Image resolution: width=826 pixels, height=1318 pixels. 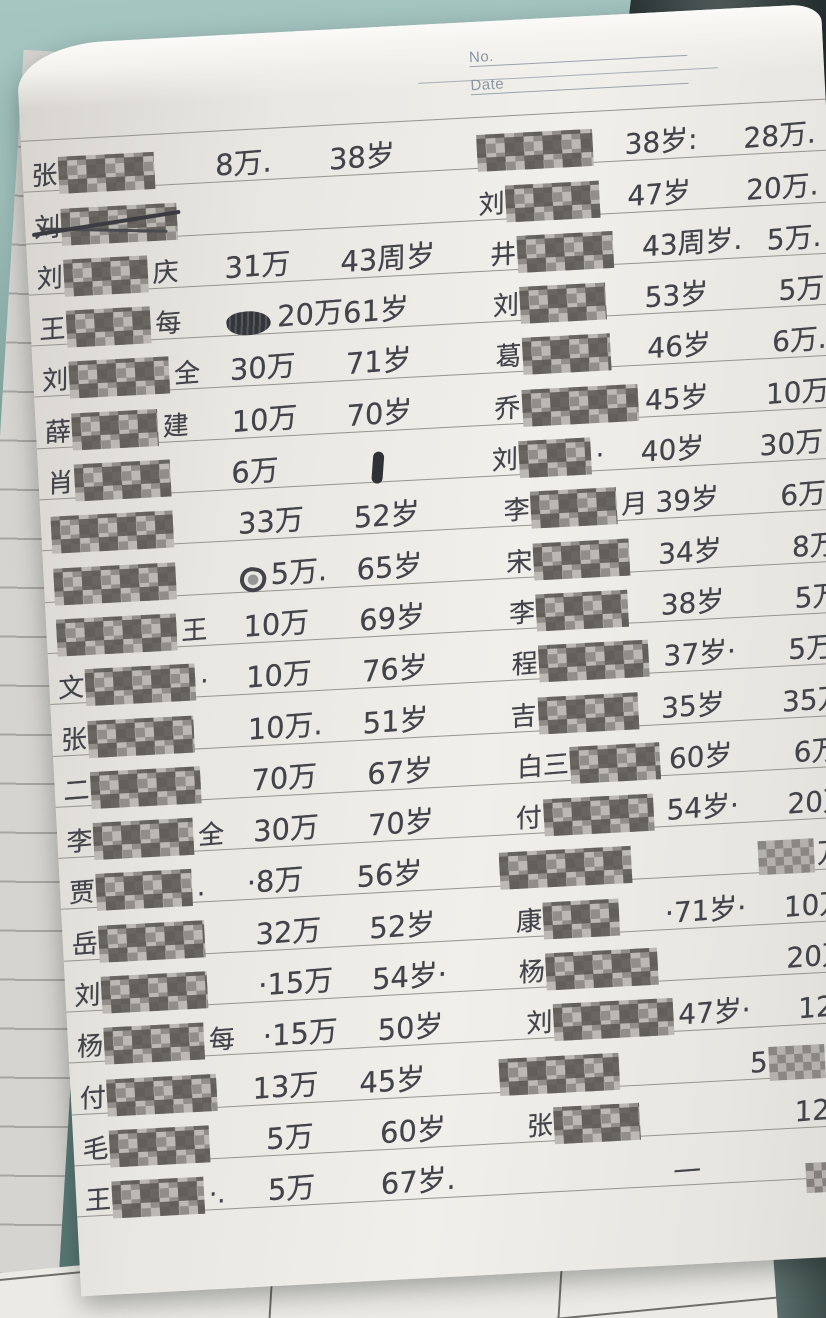 I want to click on right-age: 38岁:, so click(x=683, y=142).